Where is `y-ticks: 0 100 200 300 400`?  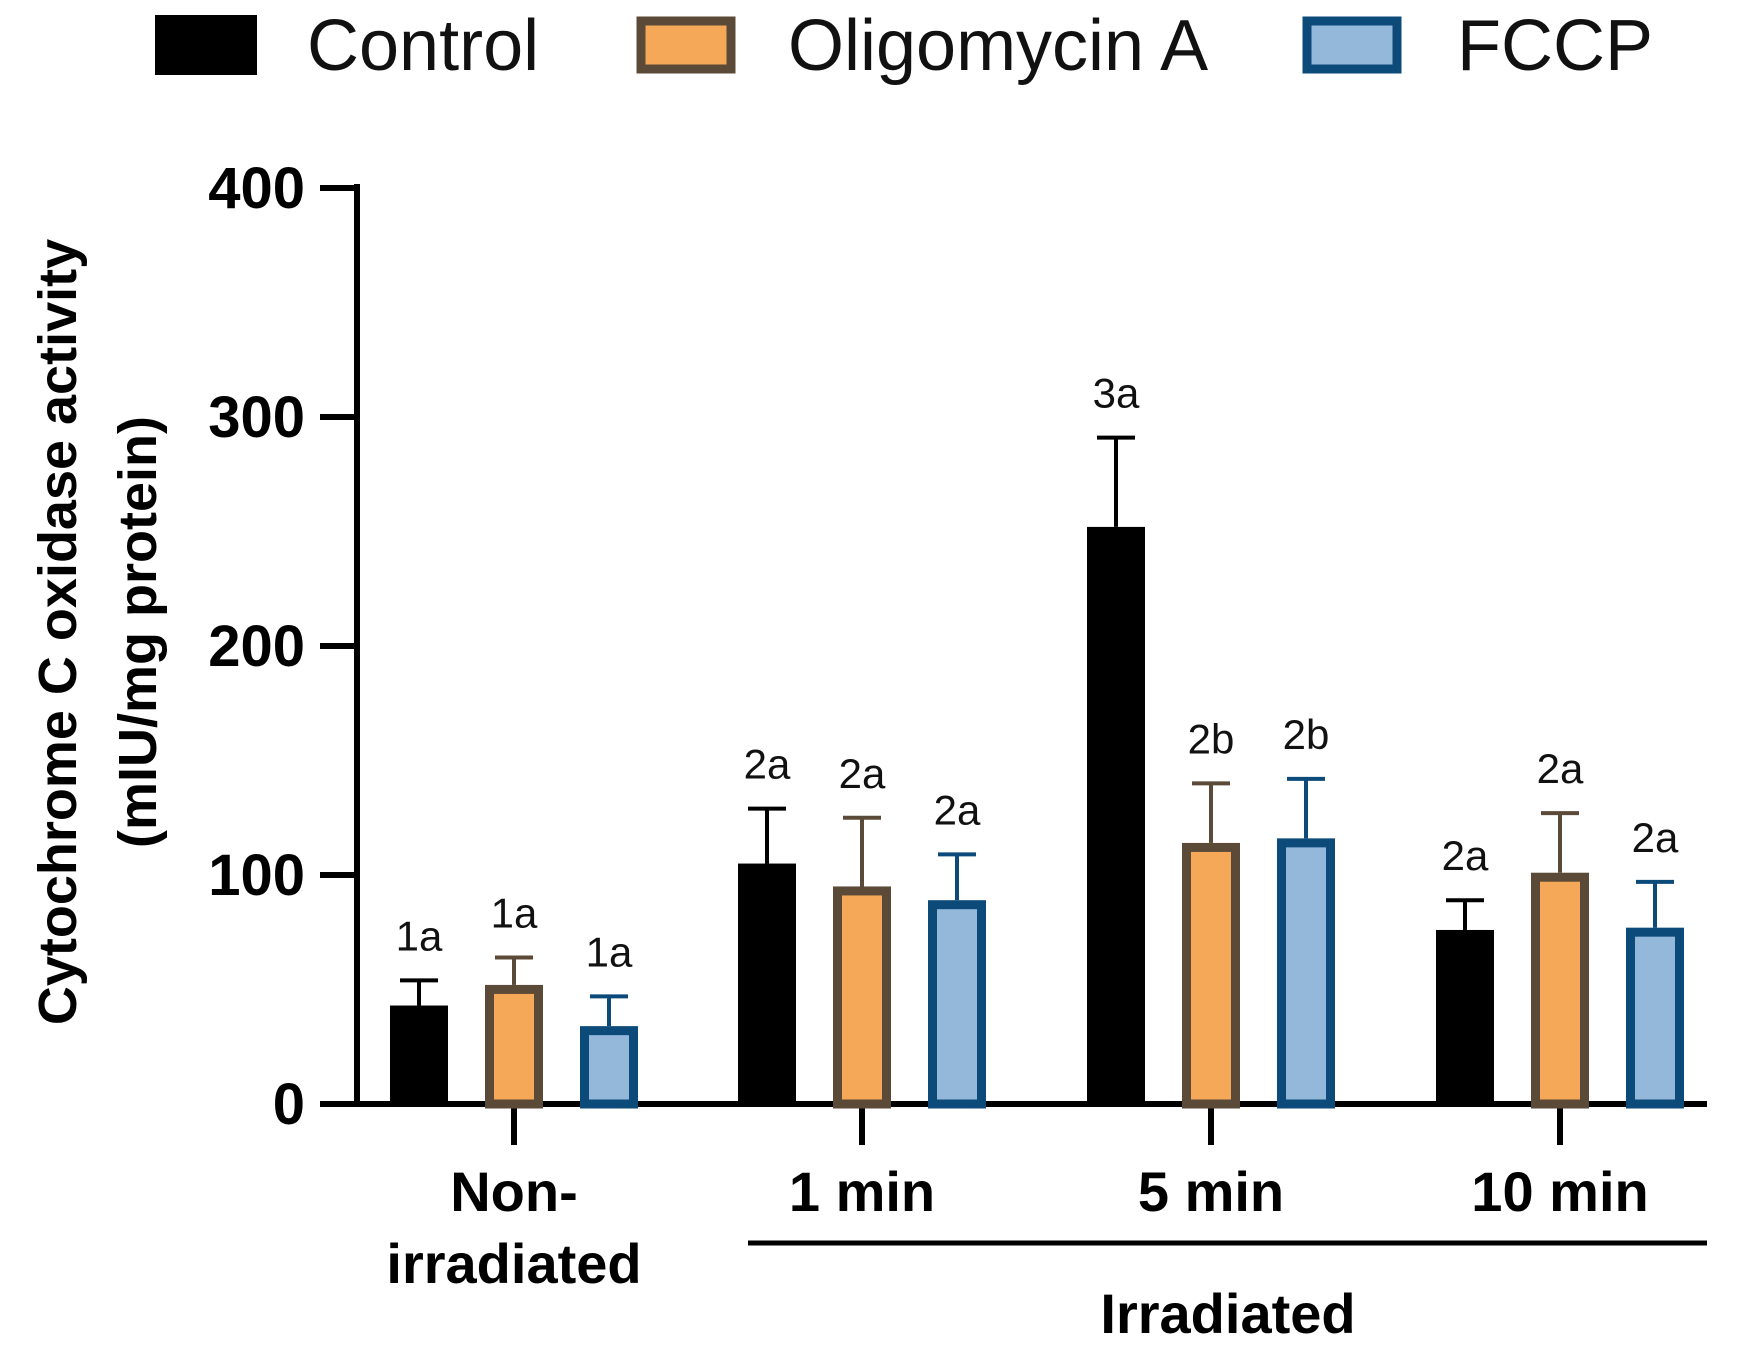
y-ticks: 0 100 200 300 400 is located at coordinates (282, 646).